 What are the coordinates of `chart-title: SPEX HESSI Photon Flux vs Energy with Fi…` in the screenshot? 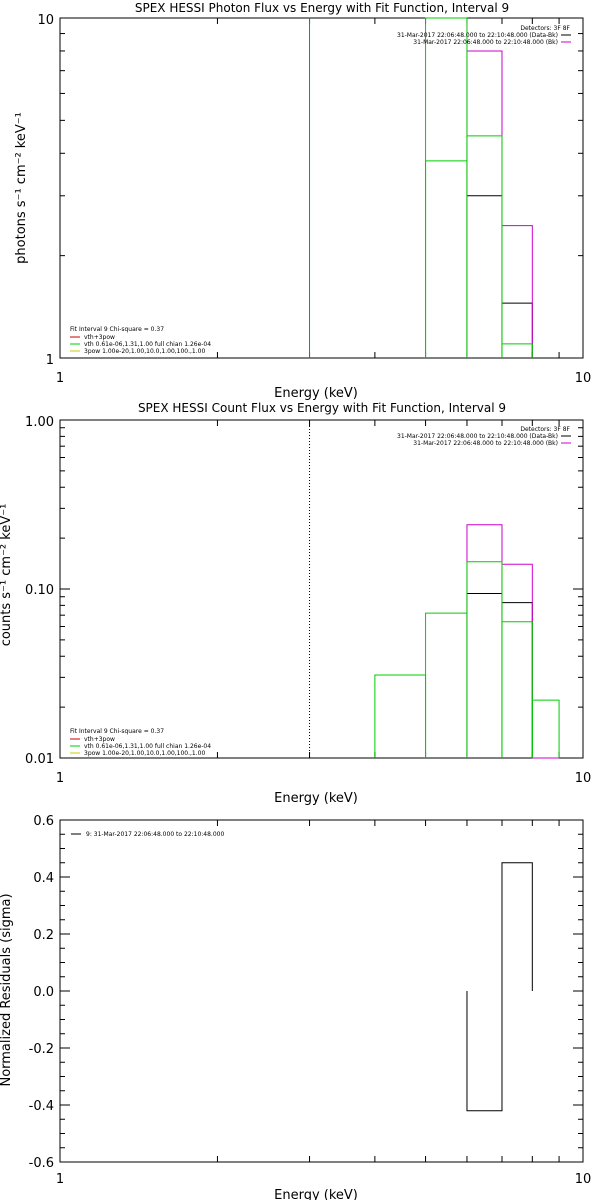 It's located at (322, 8).